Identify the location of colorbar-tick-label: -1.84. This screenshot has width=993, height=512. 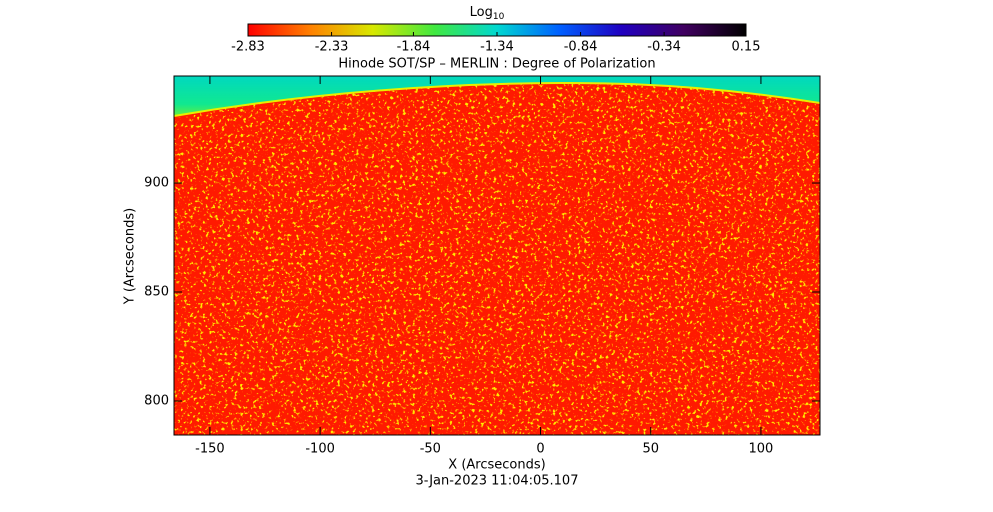
(414, 47).